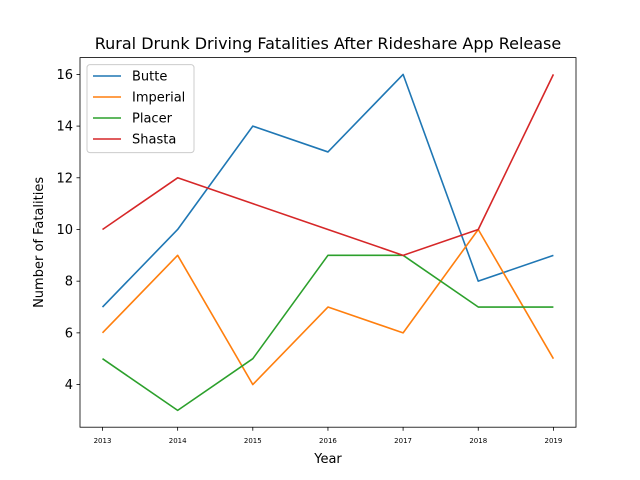  Describe the element at coordinates (253, 441) in the screenshot. I see `x-tick-label: 2015` at that location.